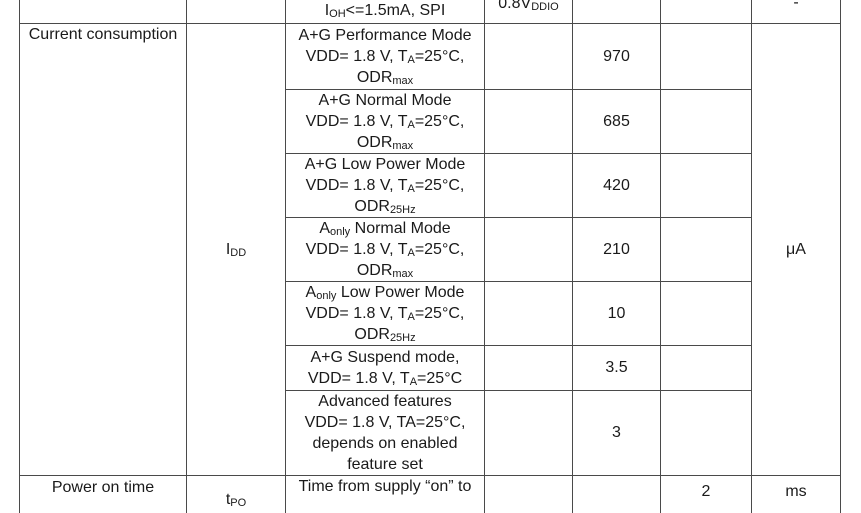 Image resolution: width=861 pixels, height=513 pixels. Describe the element at coordinates (617, 433) in the screenshot. I see `typ-value-cell: 3` at that location.